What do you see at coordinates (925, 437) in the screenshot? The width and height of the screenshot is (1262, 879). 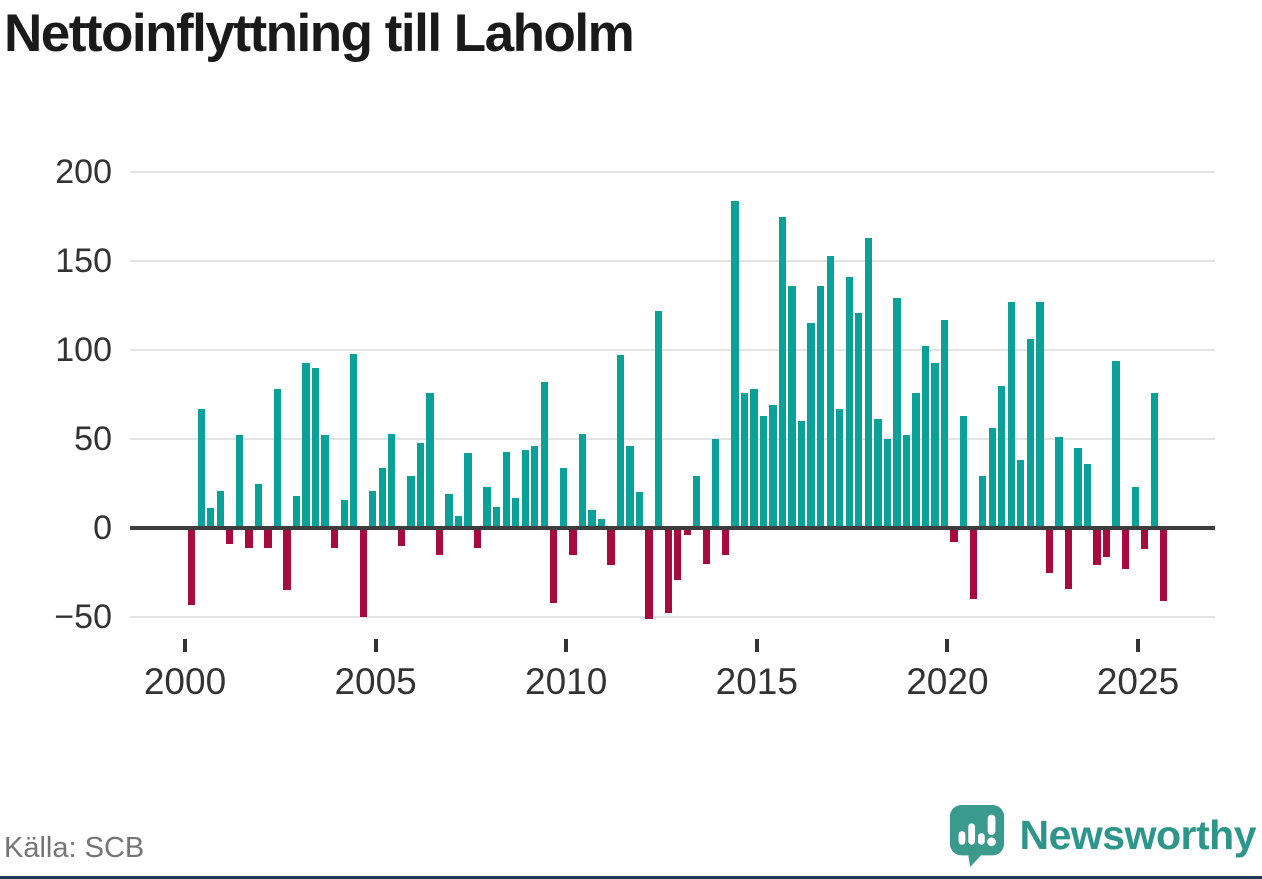 I see `bar-2019Q2` at bounding box center [925, 437].